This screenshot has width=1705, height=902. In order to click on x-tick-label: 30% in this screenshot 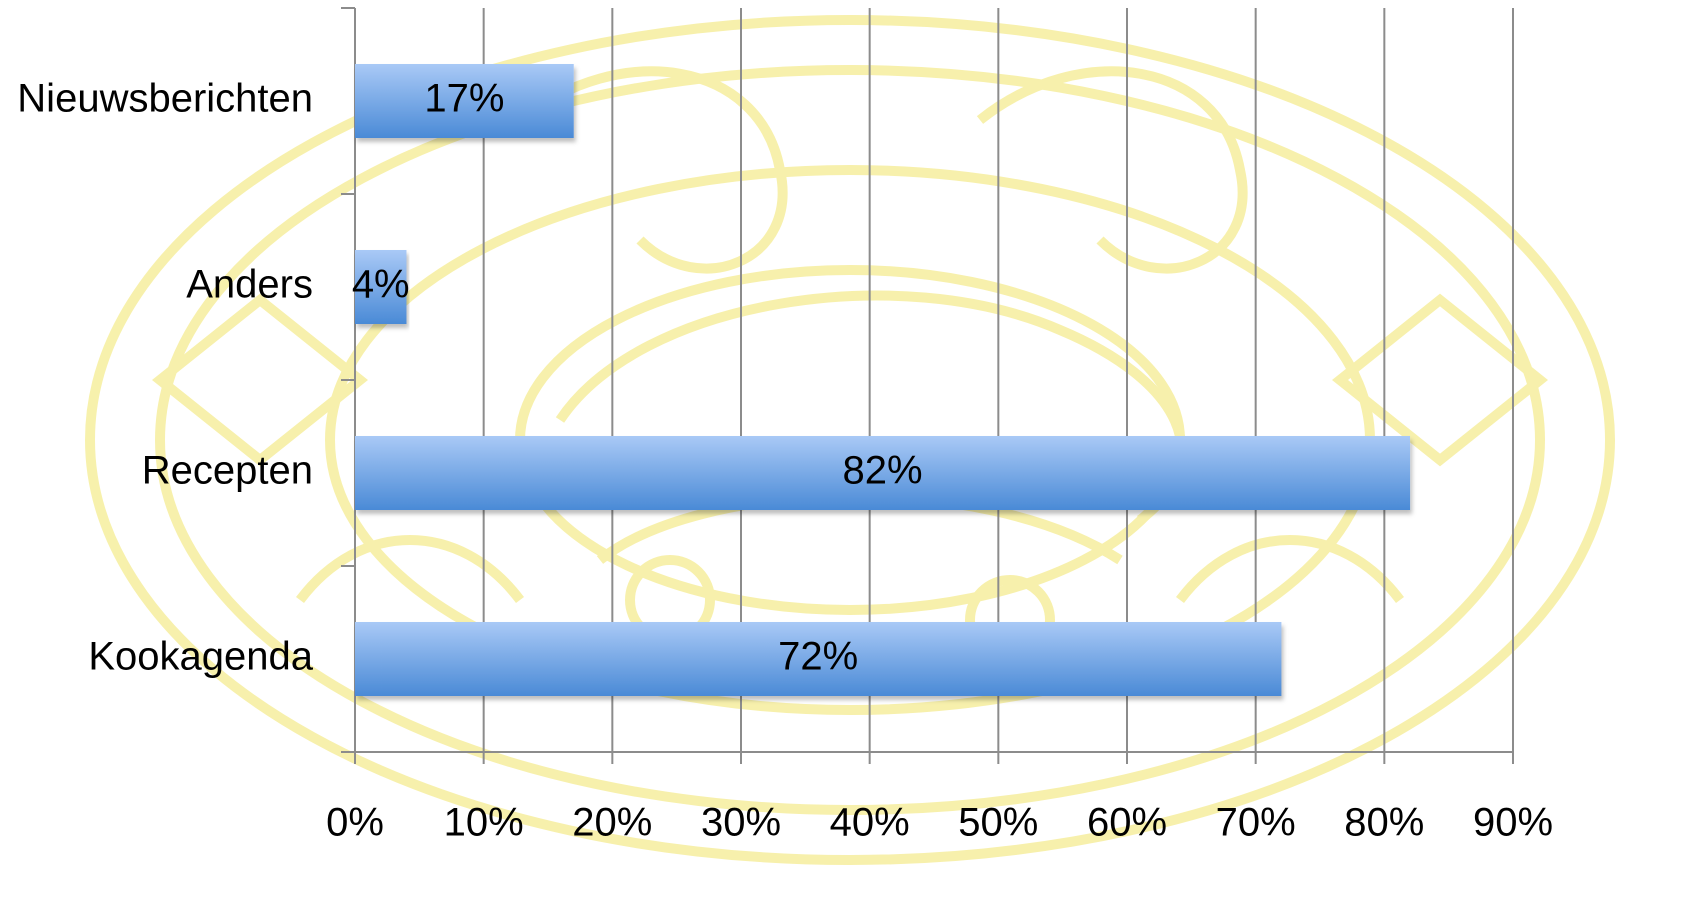, I will do `click(741, 823)`.